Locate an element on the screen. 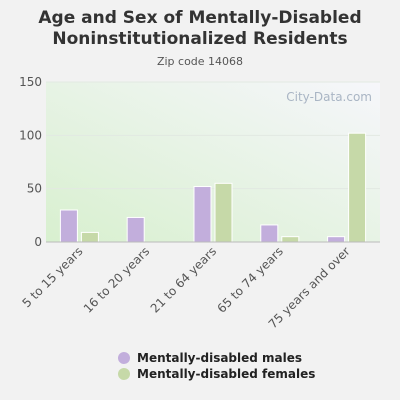  legend-item-females: Mentally-disabled females is located at coordinates (216, 374).